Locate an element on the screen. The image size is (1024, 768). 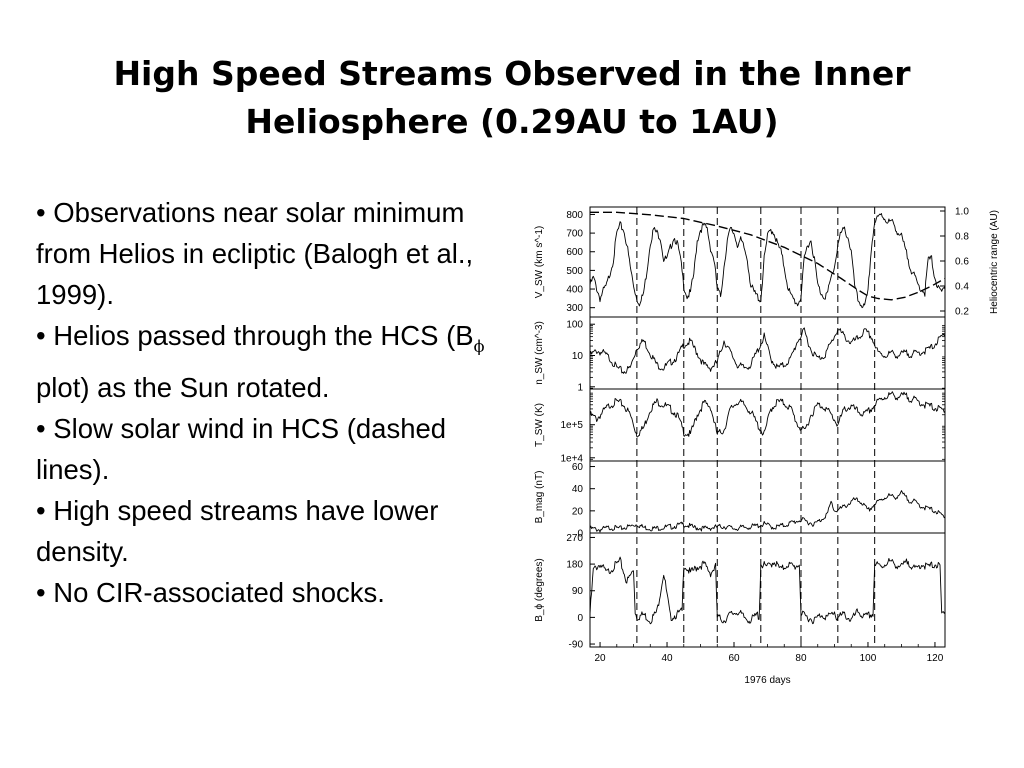
series-line-magnetic-field-angle is located at coordinates (767, 590).